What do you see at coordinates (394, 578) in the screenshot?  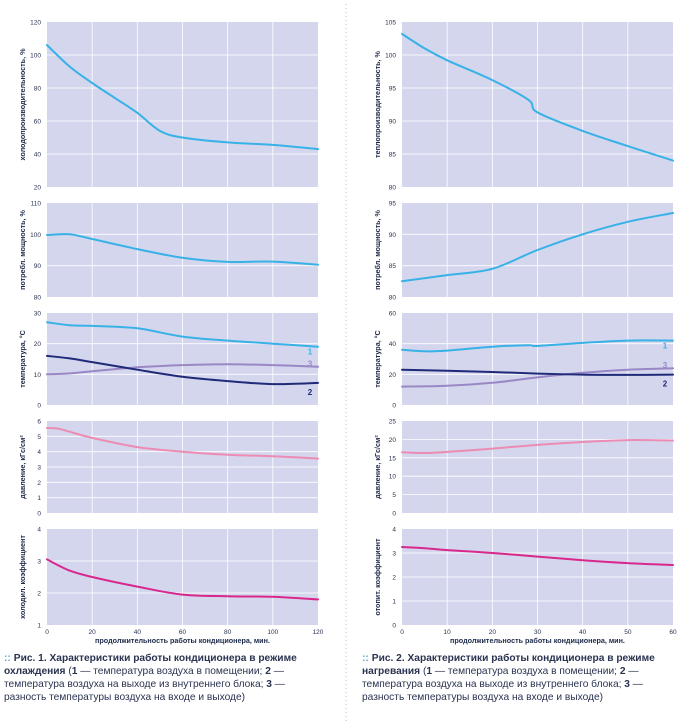 I see `y-tick-label: 2` at bounding box center [394, 578].